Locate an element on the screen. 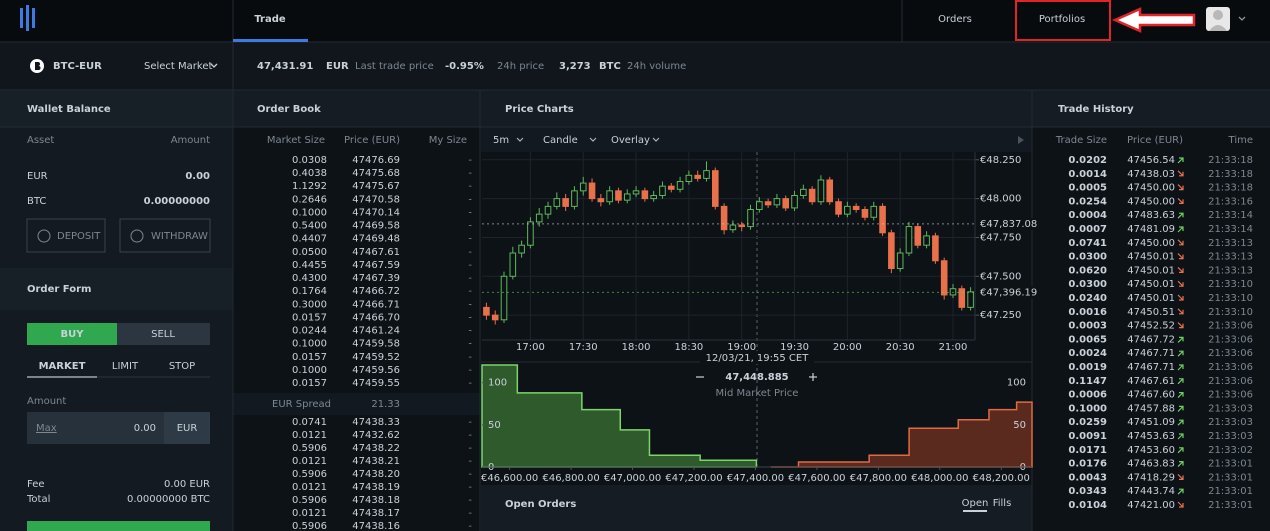  ask-price: 47459.52 is located at coordinates (376, 357).